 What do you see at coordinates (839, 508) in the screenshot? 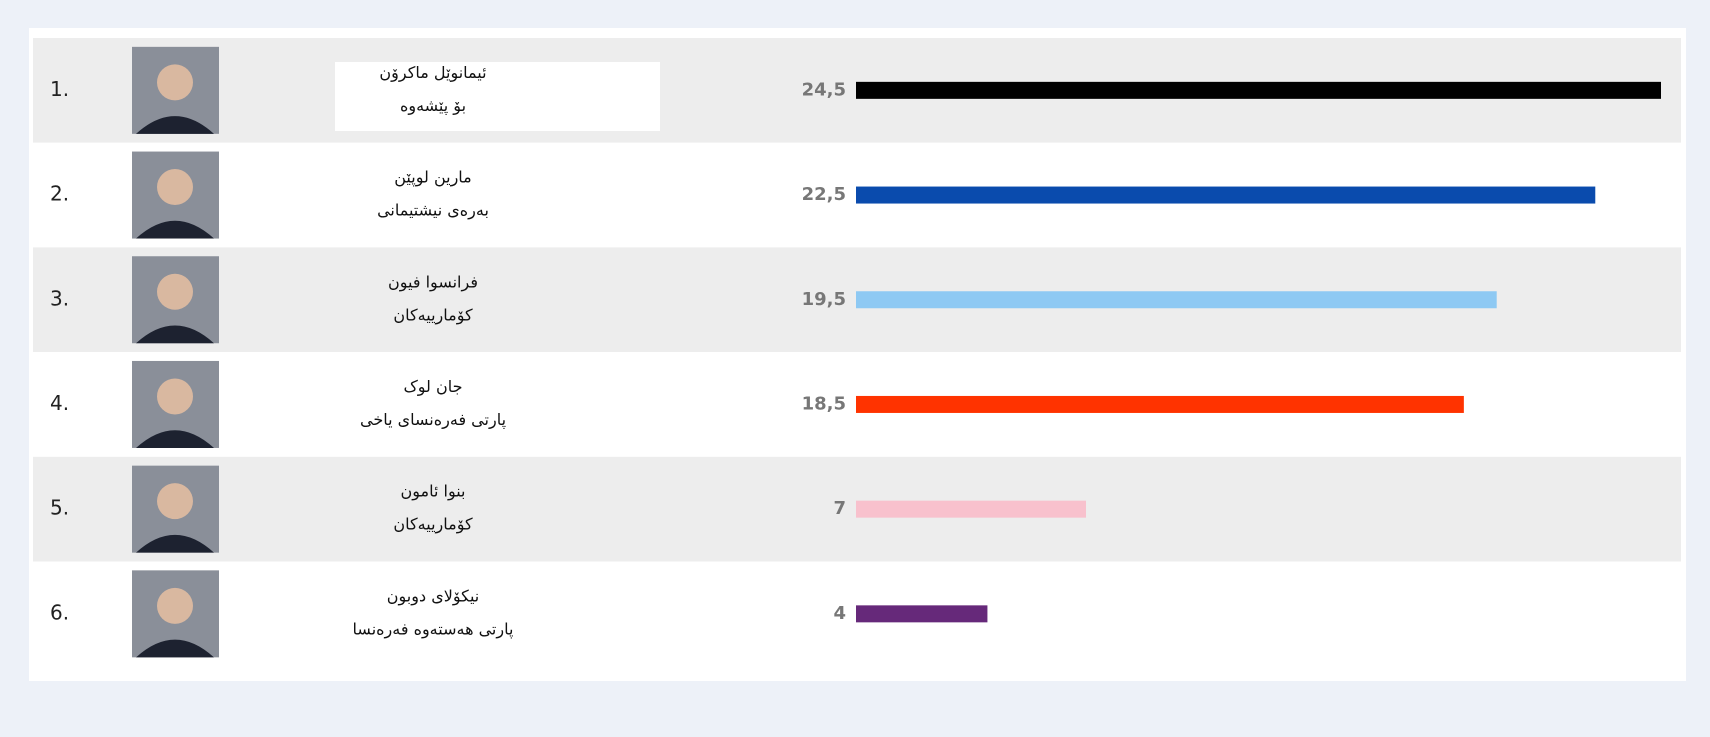
I see `value-label: 7` at bounding box center [839, 508].